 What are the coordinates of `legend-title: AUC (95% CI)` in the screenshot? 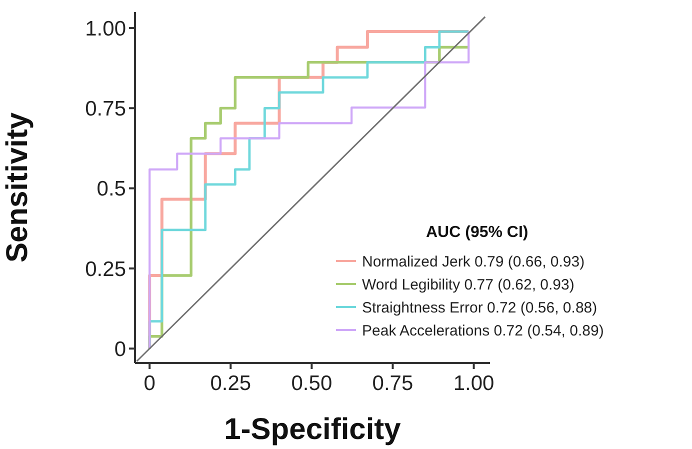 It's located at (477, 232).